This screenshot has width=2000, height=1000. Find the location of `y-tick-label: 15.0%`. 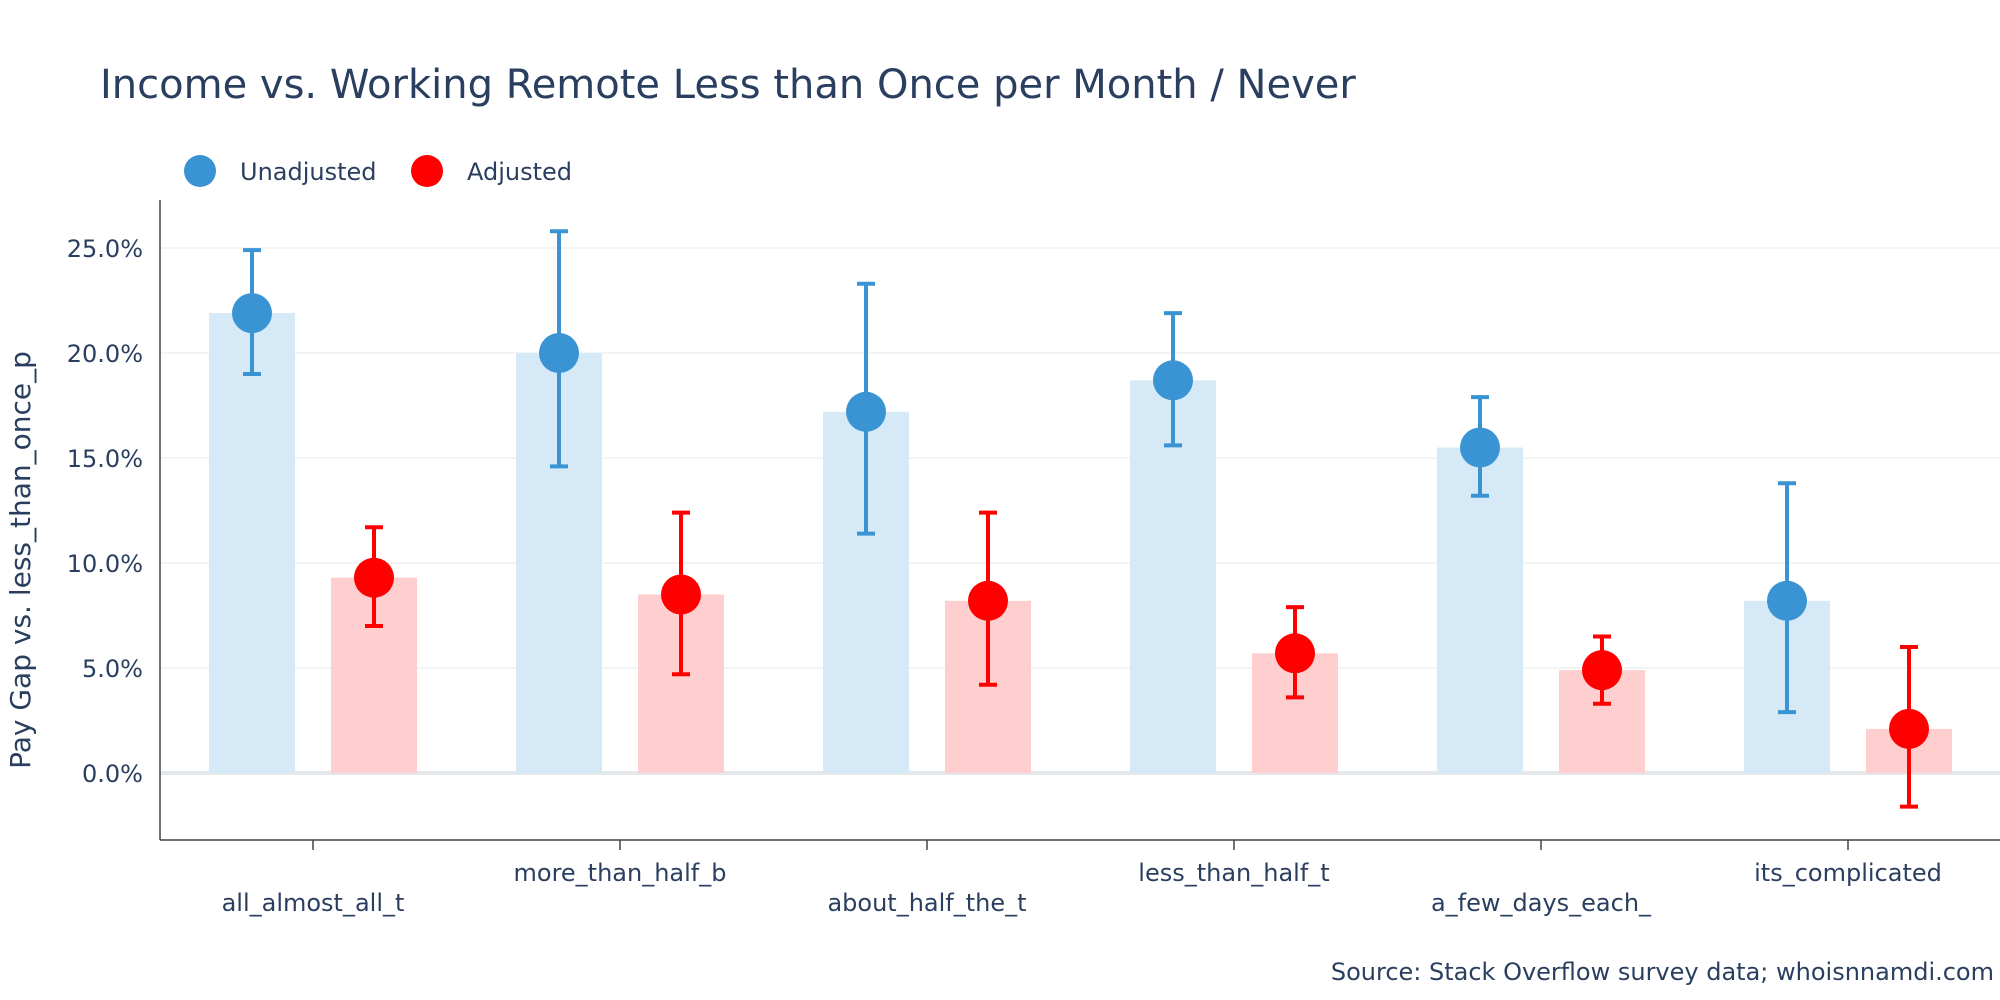

y-tick-label: 15.0% is located at coordinates (105, 459).